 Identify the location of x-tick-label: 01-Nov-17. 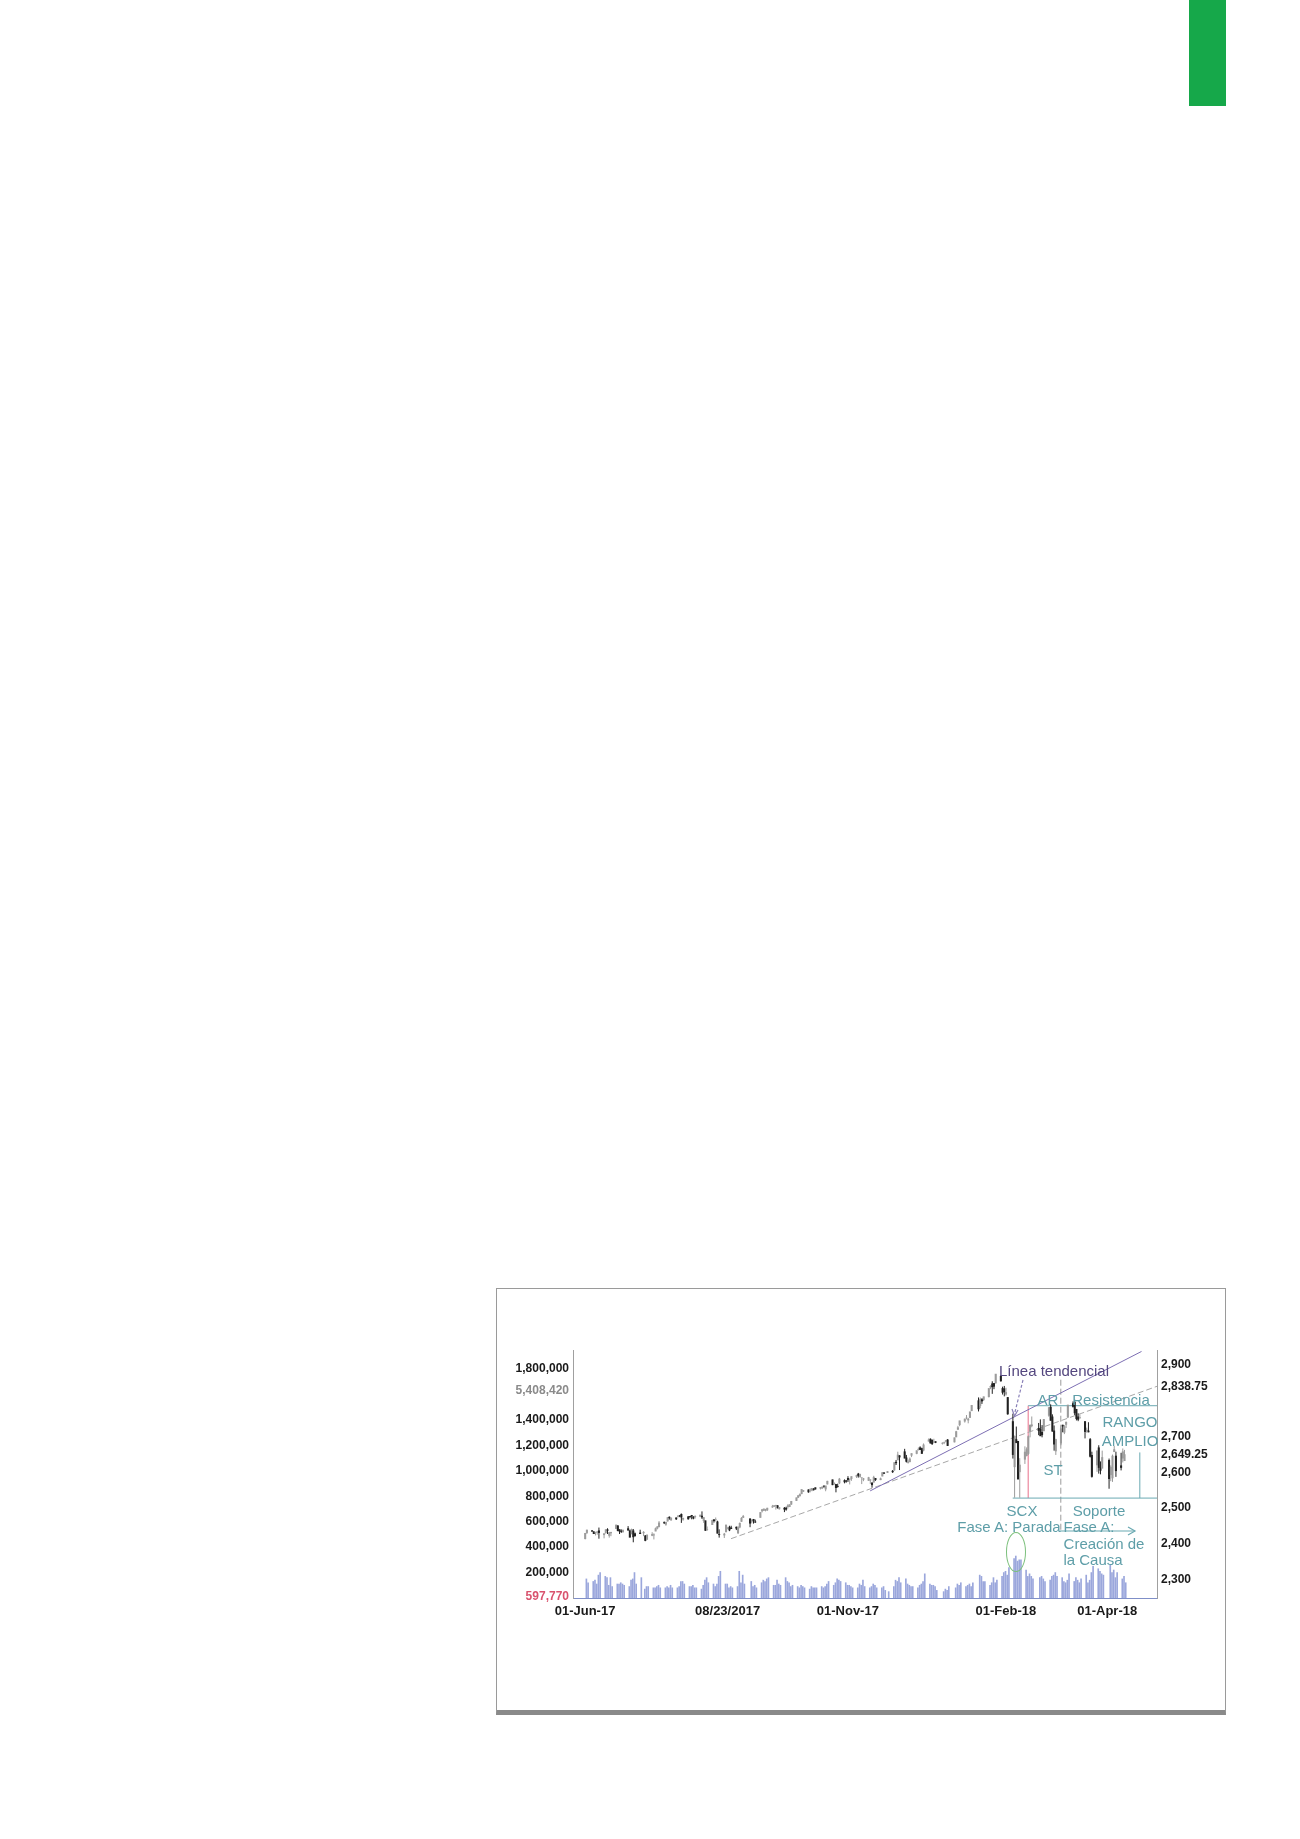
(847, 1611).